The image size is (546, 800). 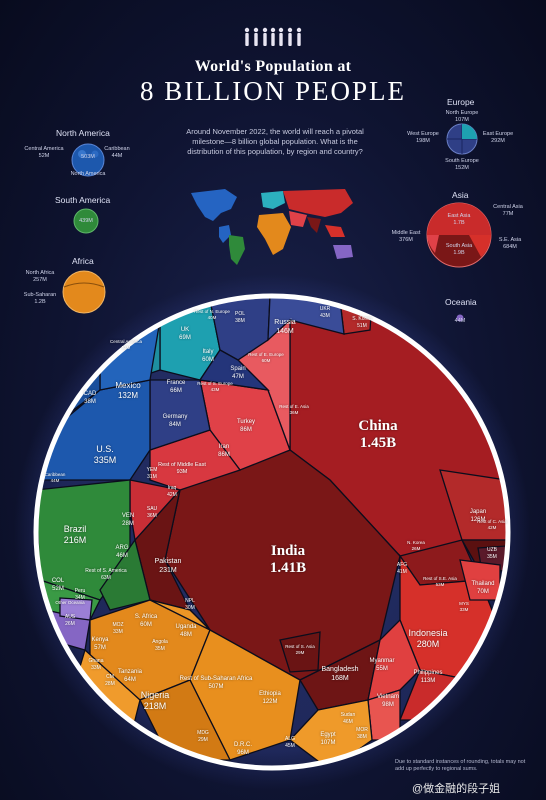 I want to click on cell-value: 51M, so click(x=362, y=325).